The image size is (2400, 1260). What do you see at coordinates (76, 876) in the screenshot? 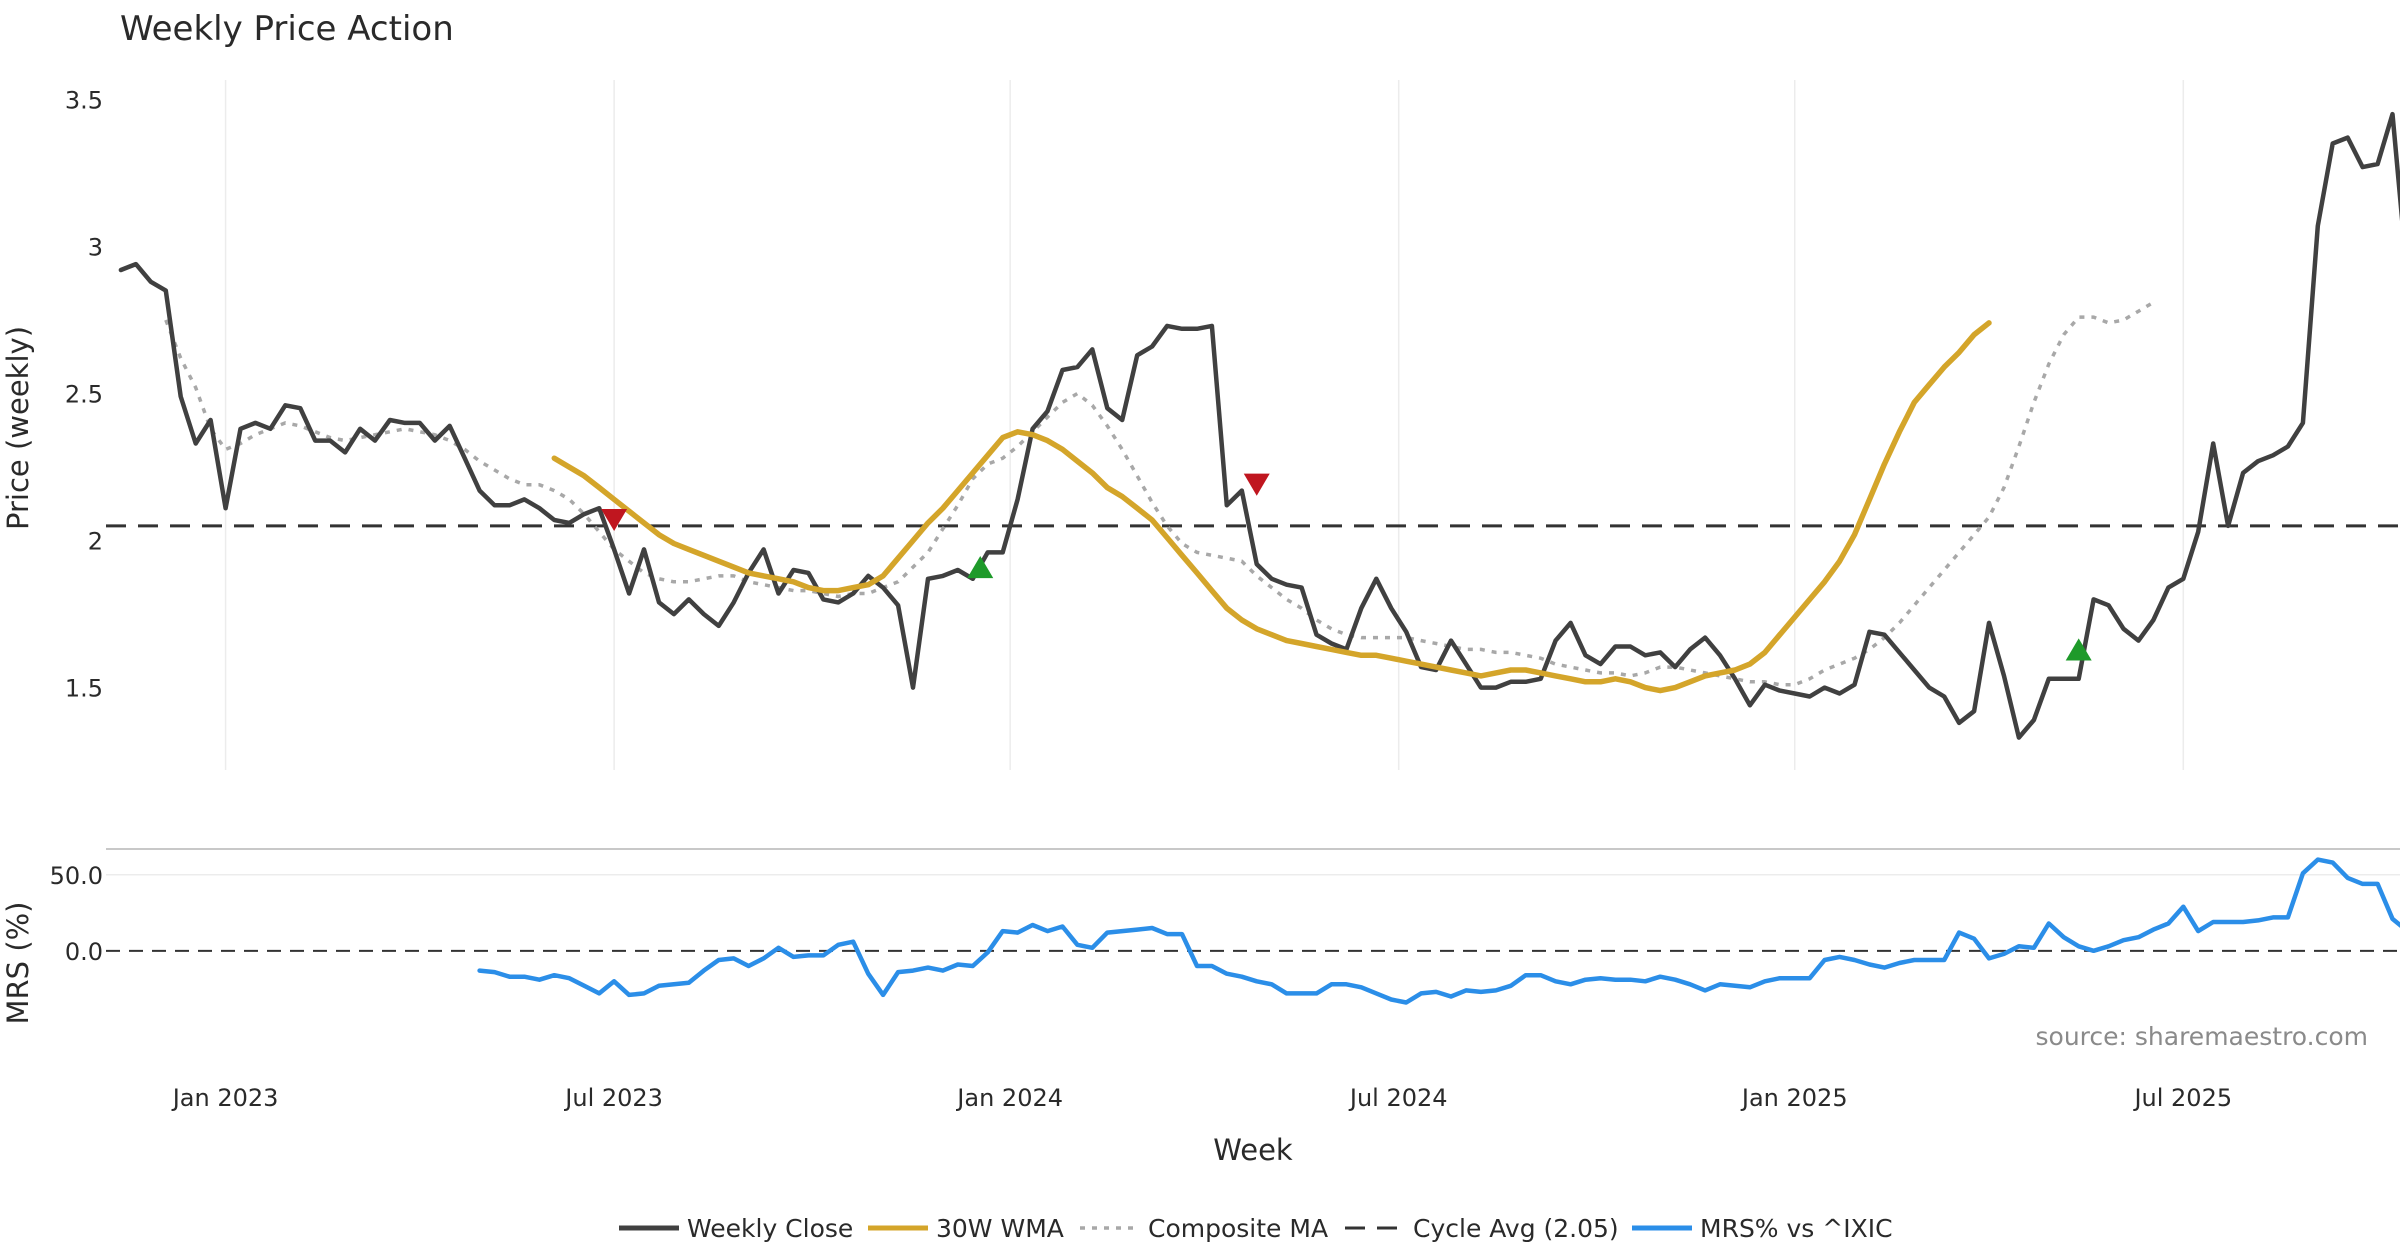
I see `mrs-tick-label: 50.0` at bounding box center [76, 876].